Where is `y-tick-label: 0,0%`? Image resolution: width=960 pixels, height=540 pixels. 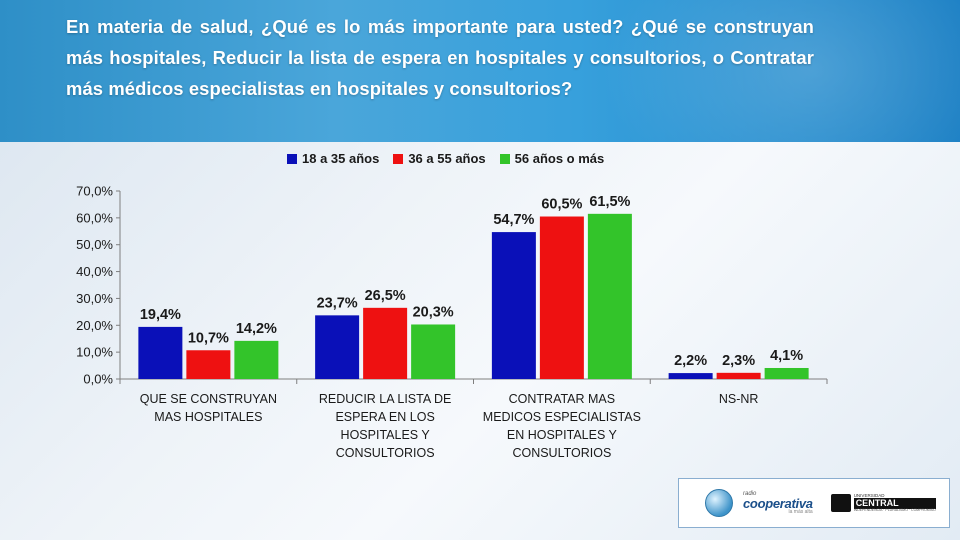
y-tick-label: 0,0% is located at coordinates (98, 379).